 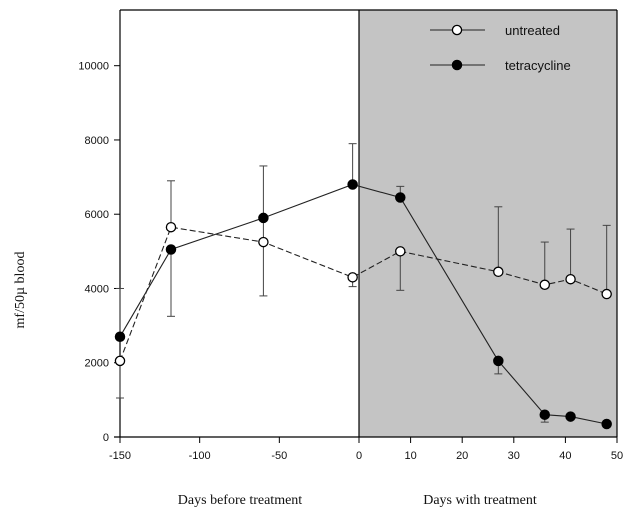 I want to click on legend-marker-tetracycline, so click(x=457, y=65).